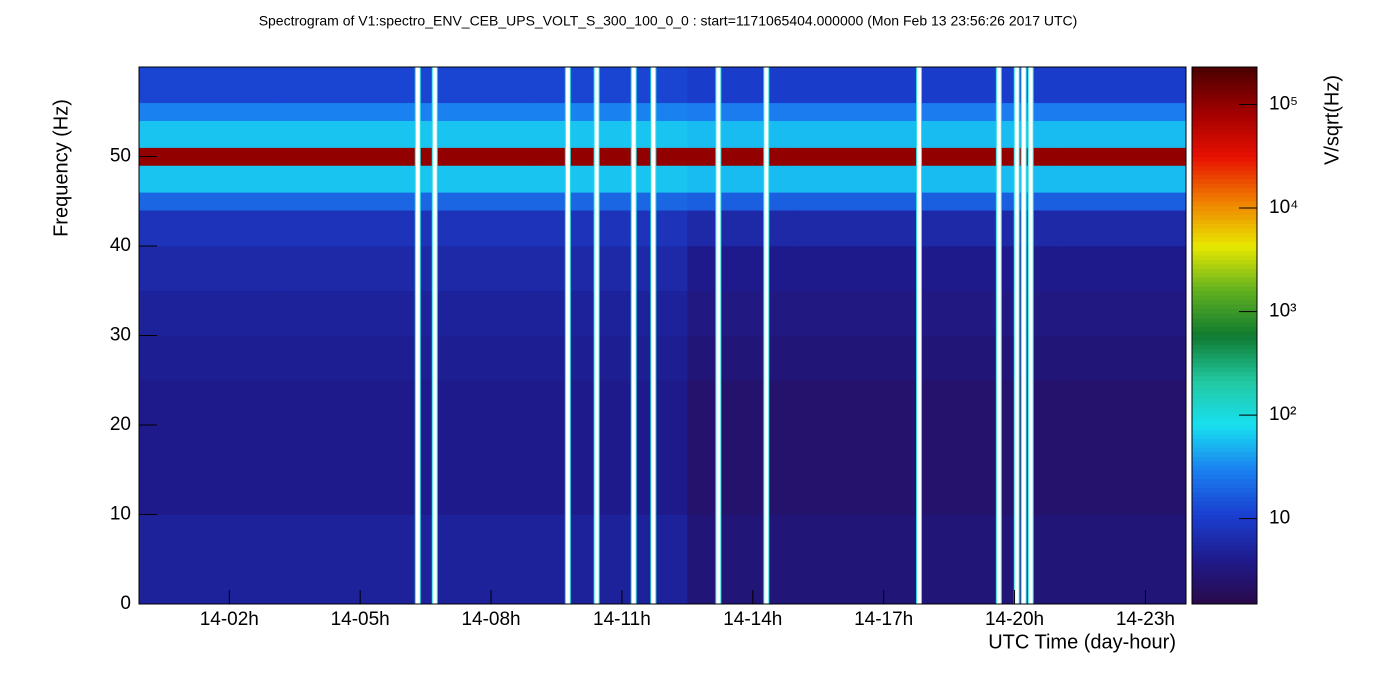 This screenshot has height=677, width=1396. Describe the element at coordinates (1283, 103) in the screenshot. I see `colorbar-tick-label: 10⁵` at that location.